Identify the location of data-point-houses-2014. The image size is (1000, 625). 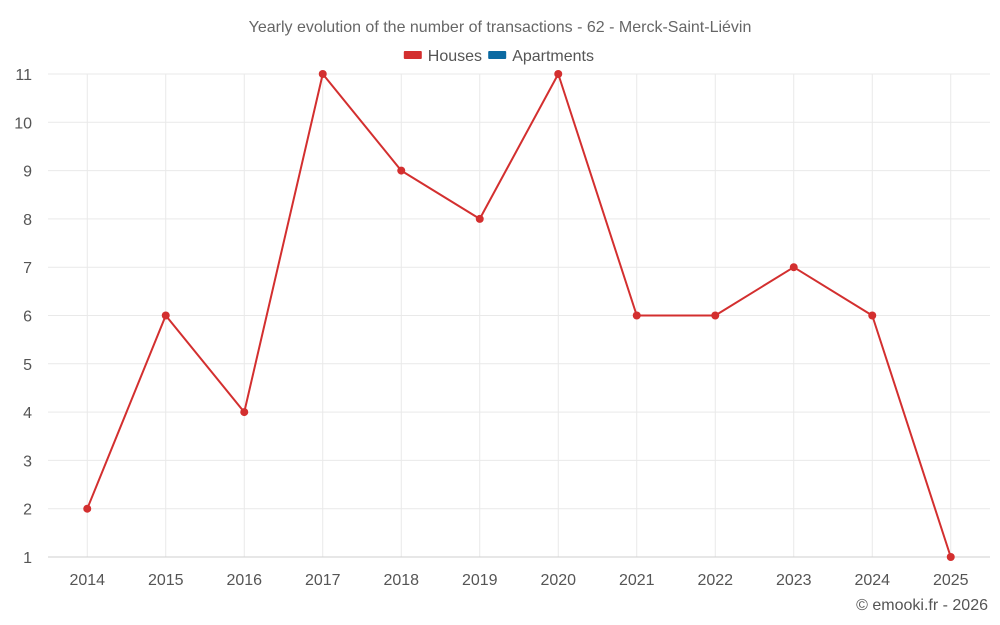
(87, 508).